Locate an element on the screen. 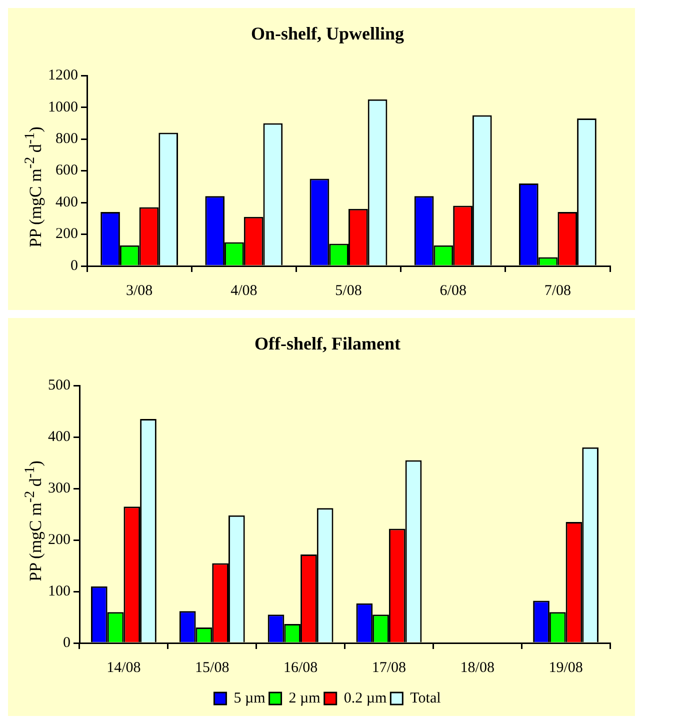 Image resolution: width=694 pixels, height=727 pixels. x-tick-label: 14/08 is located at coordinates (123, 668).